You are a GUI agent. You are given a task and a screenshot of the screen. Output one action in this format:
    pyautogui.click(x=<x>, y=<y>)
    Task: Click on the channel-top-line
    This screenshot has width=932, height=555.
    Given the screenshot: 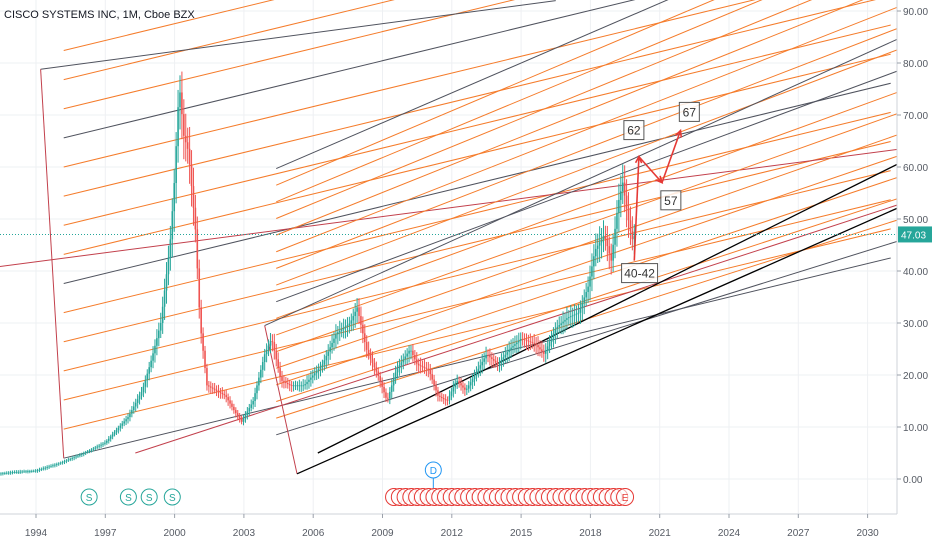 What is the action you would take?
    pyautogui.click(x=298, y=35)
    